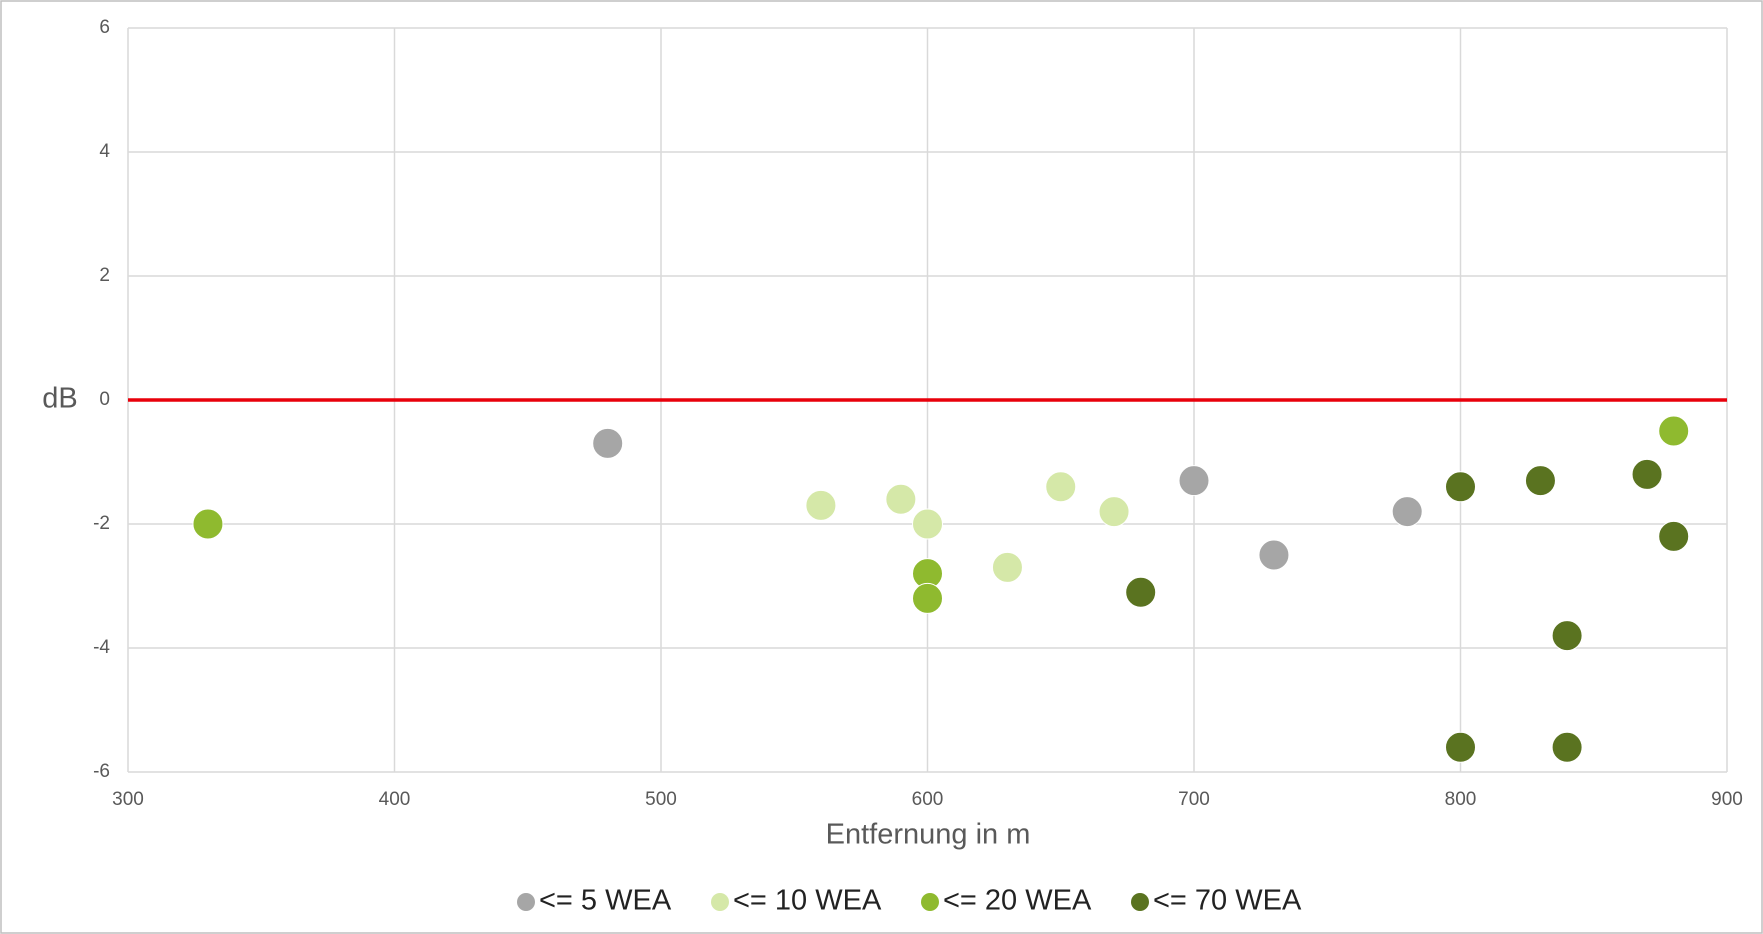 Image resolution: width=1763 pixels, height=934 pixels. What do you see at coordinates (101, 771) in the screenshot?
I see `y-tick-label: -6` at bounding box center [101, 771].